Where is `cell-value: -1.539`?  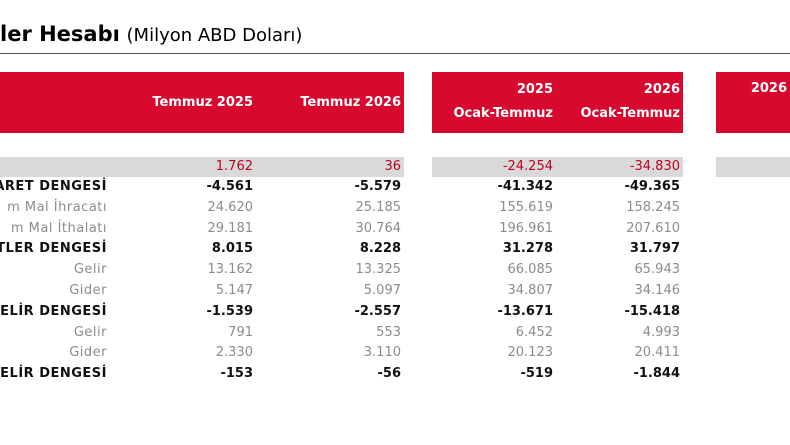 cell-value: -1.539 is located at coordinates (229, 311).